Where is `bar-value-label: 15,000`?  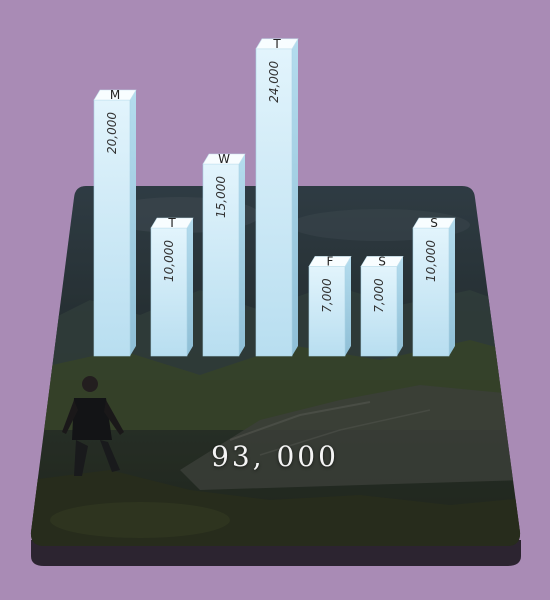 bar-value-label: 15,000 is located at coordinates (221, 197).